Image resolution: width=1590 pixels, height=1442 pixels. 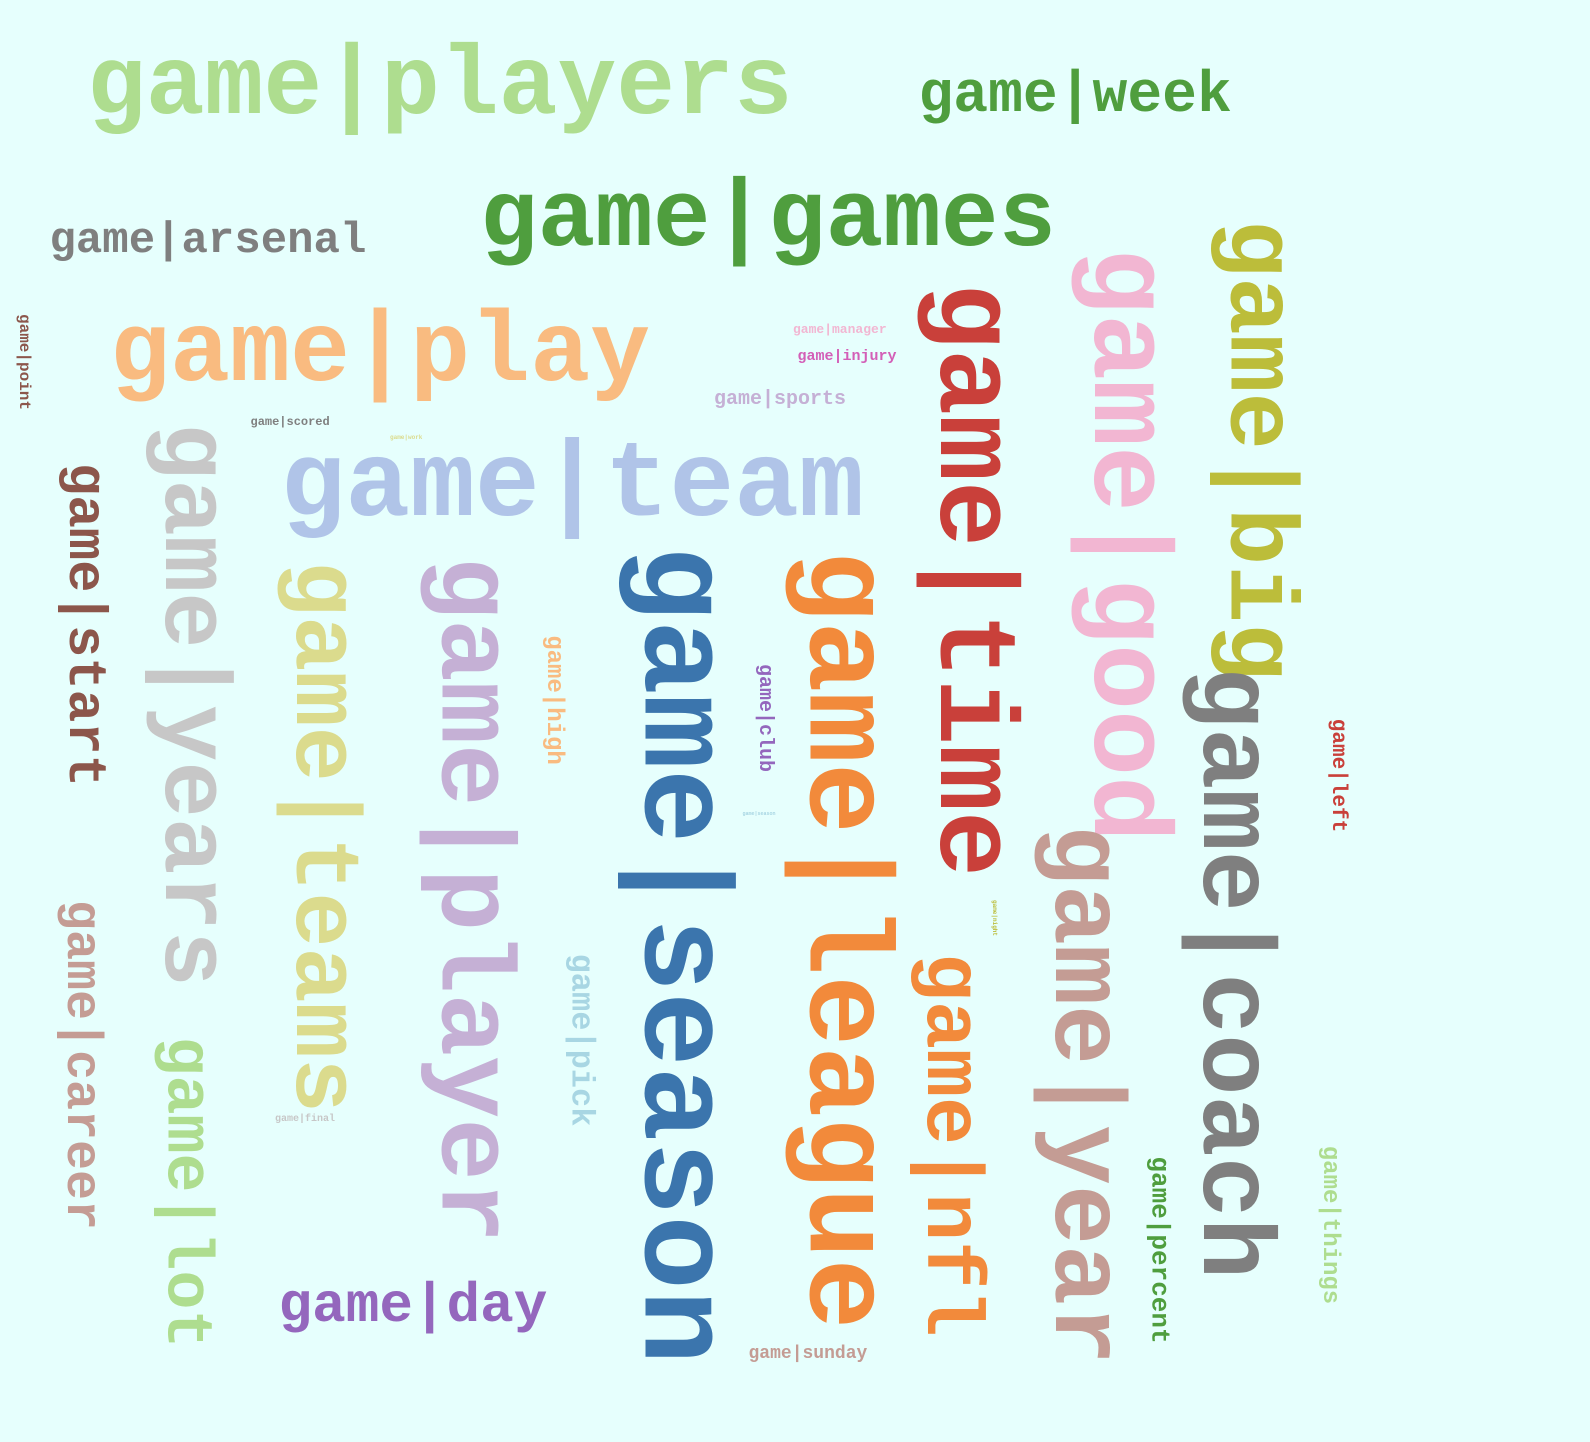 What do you see at coordinates (1337, 775) in the screenshot?
I see `word-game-left: game|left` at bounding box center [1337, 775].